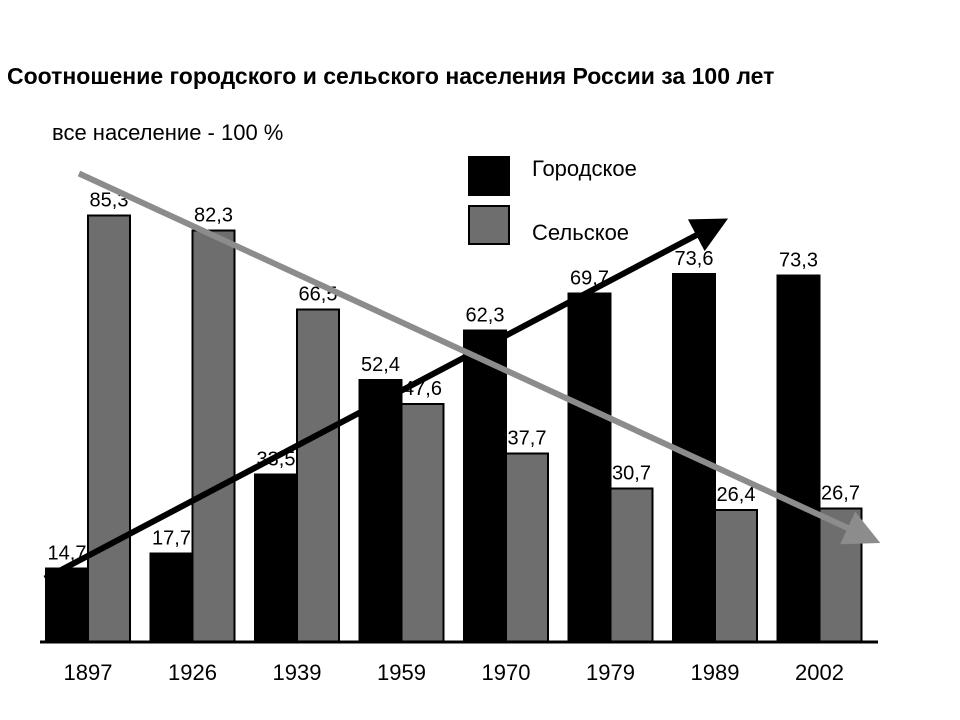 The width and height of the screenshot is (960, 720). Describe the element at coordinates (276, 558) in the screenshot. I see `bar-urban-1939` at that location.